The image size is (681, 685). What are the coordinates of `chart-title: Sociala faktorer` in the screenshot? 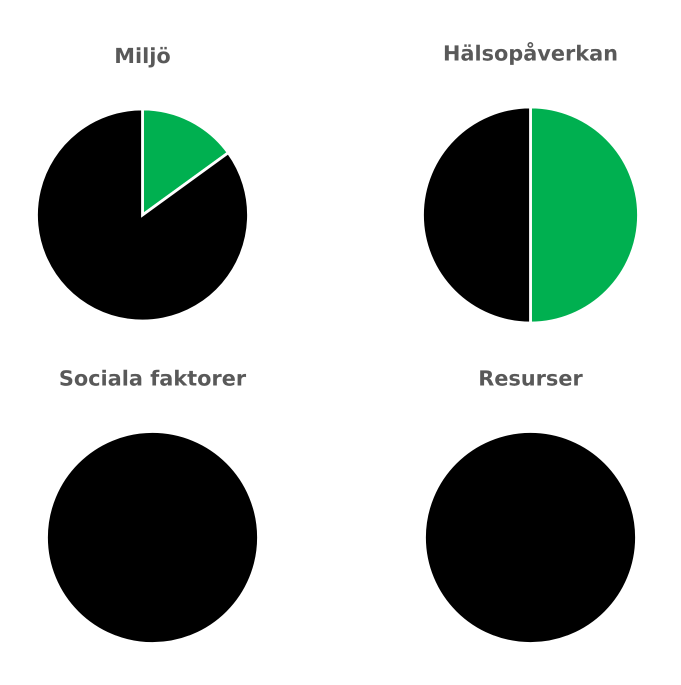 It's located at (153, 378).